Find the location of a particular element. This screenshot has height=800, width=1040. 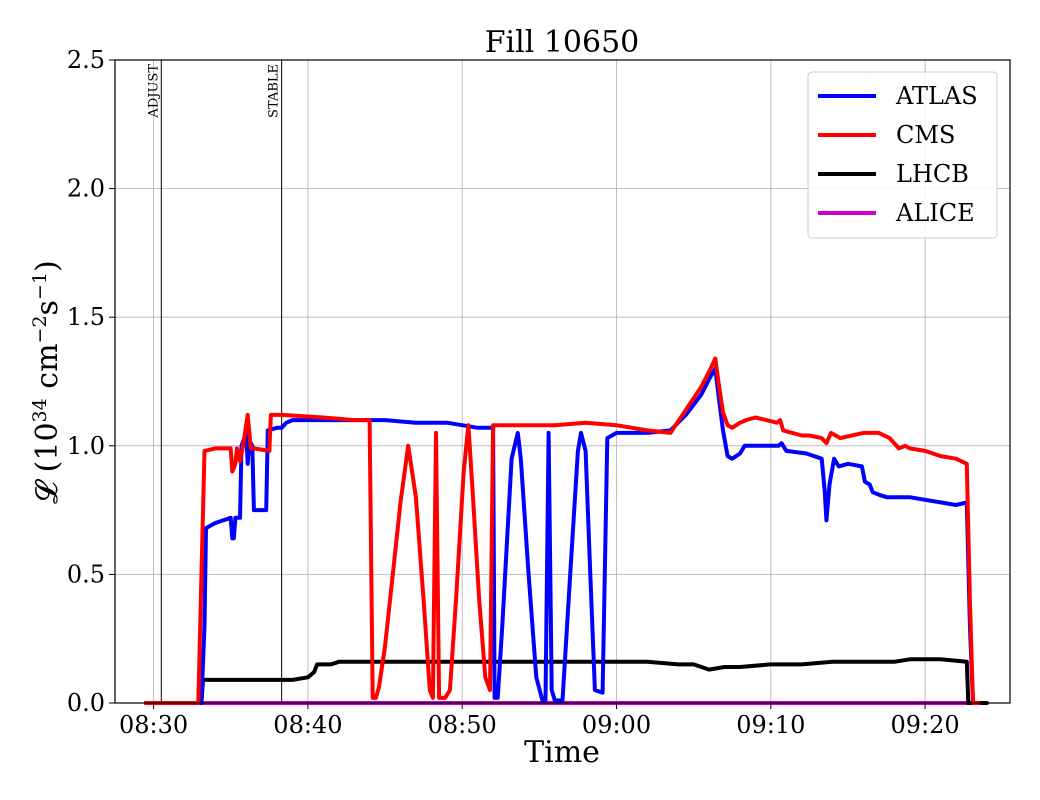

legend-label-atlas: ATLAS is located at coordinates (936, 96).